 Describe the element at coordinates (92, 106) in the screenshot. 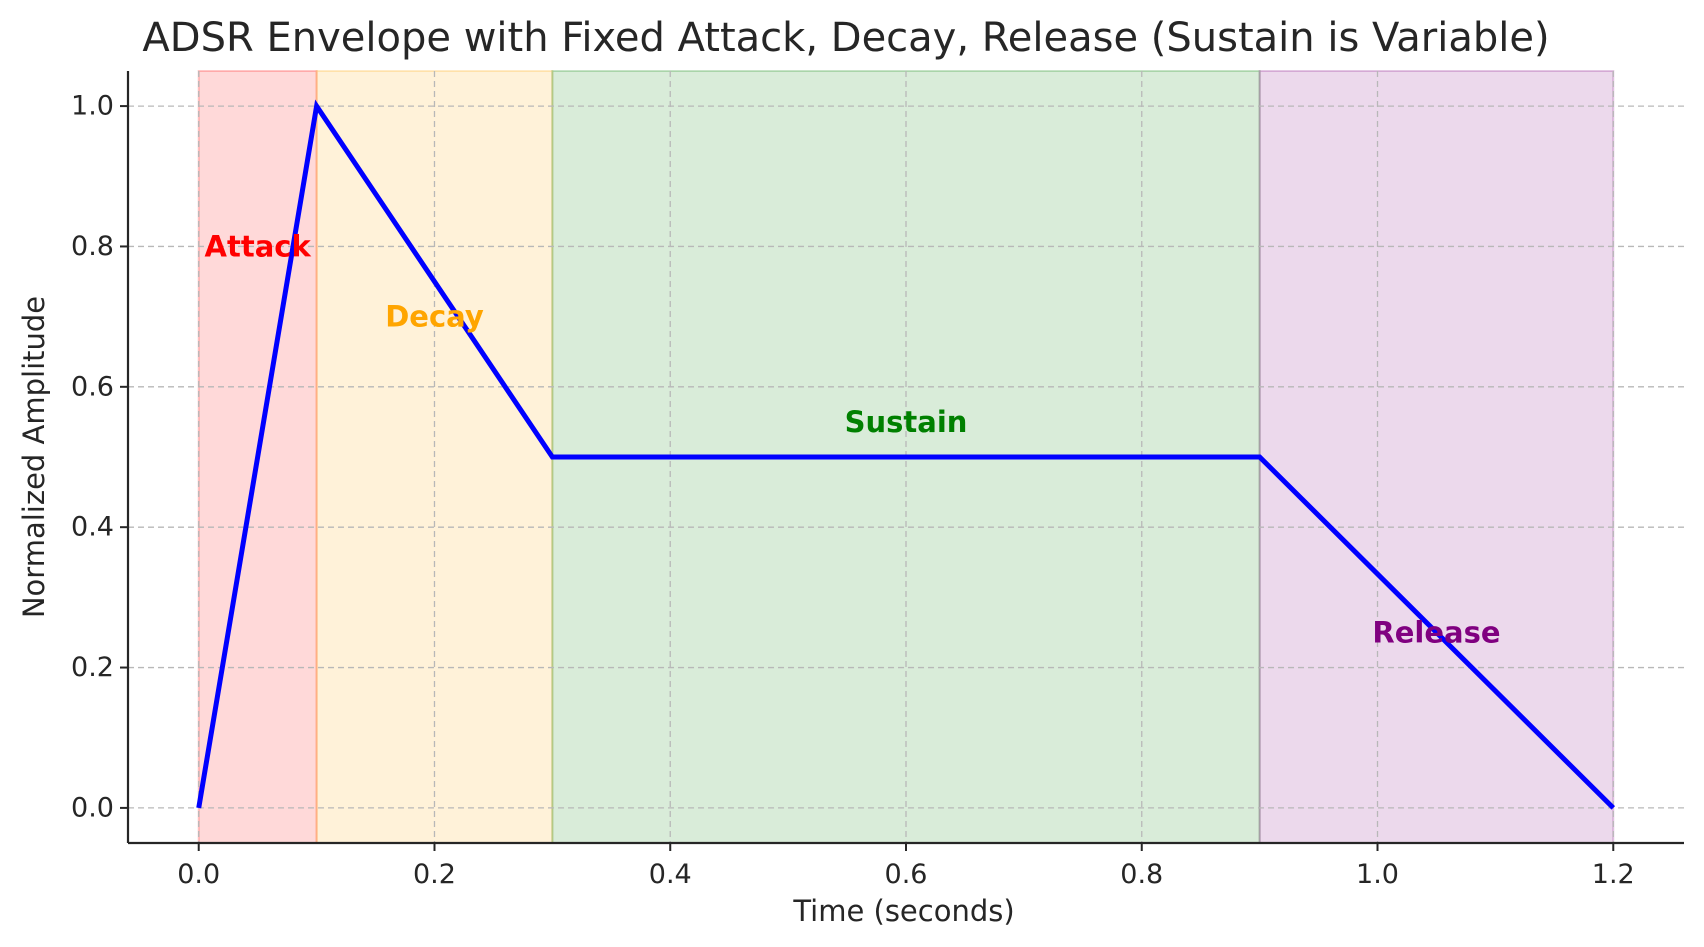

I see `y-tick-label: 1.0` at that location.